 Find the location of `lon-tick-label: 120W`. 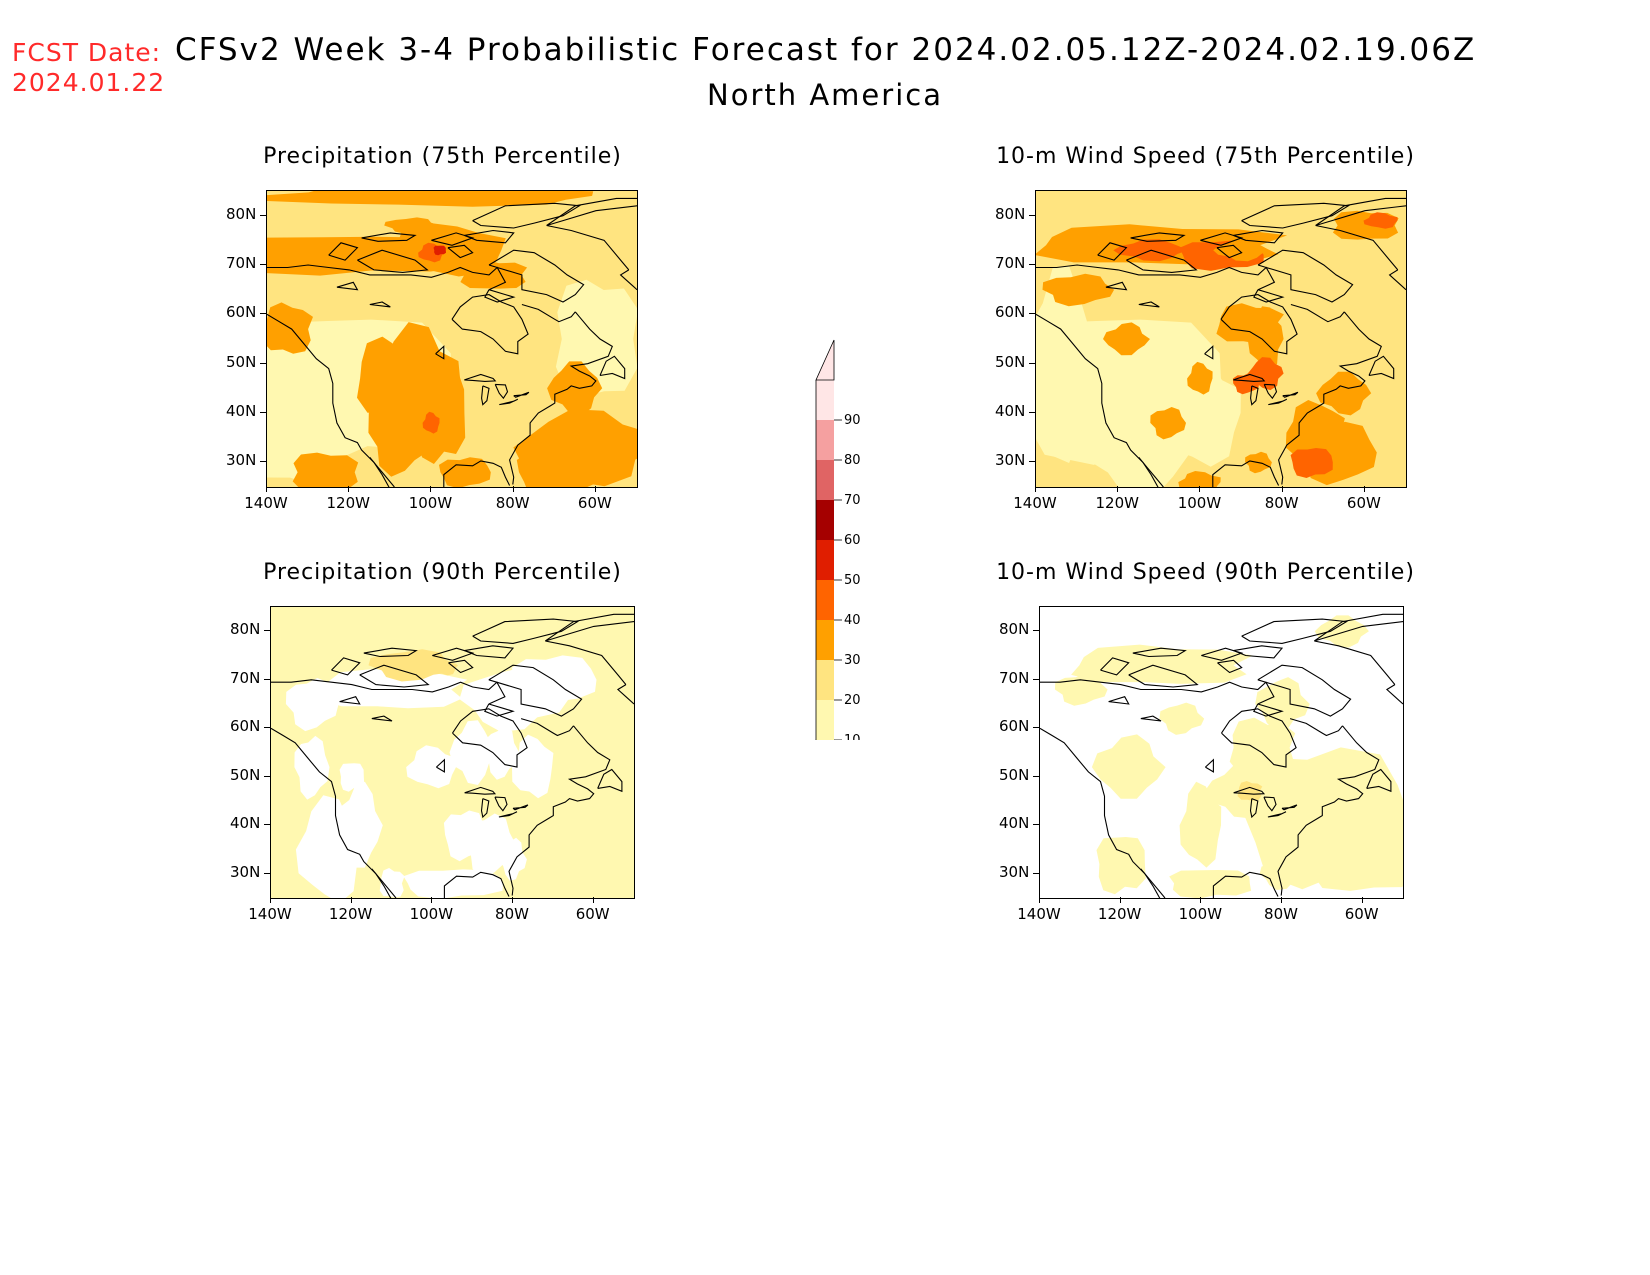

lon-tick-label: 120W is located at coordinates (1119, 914).